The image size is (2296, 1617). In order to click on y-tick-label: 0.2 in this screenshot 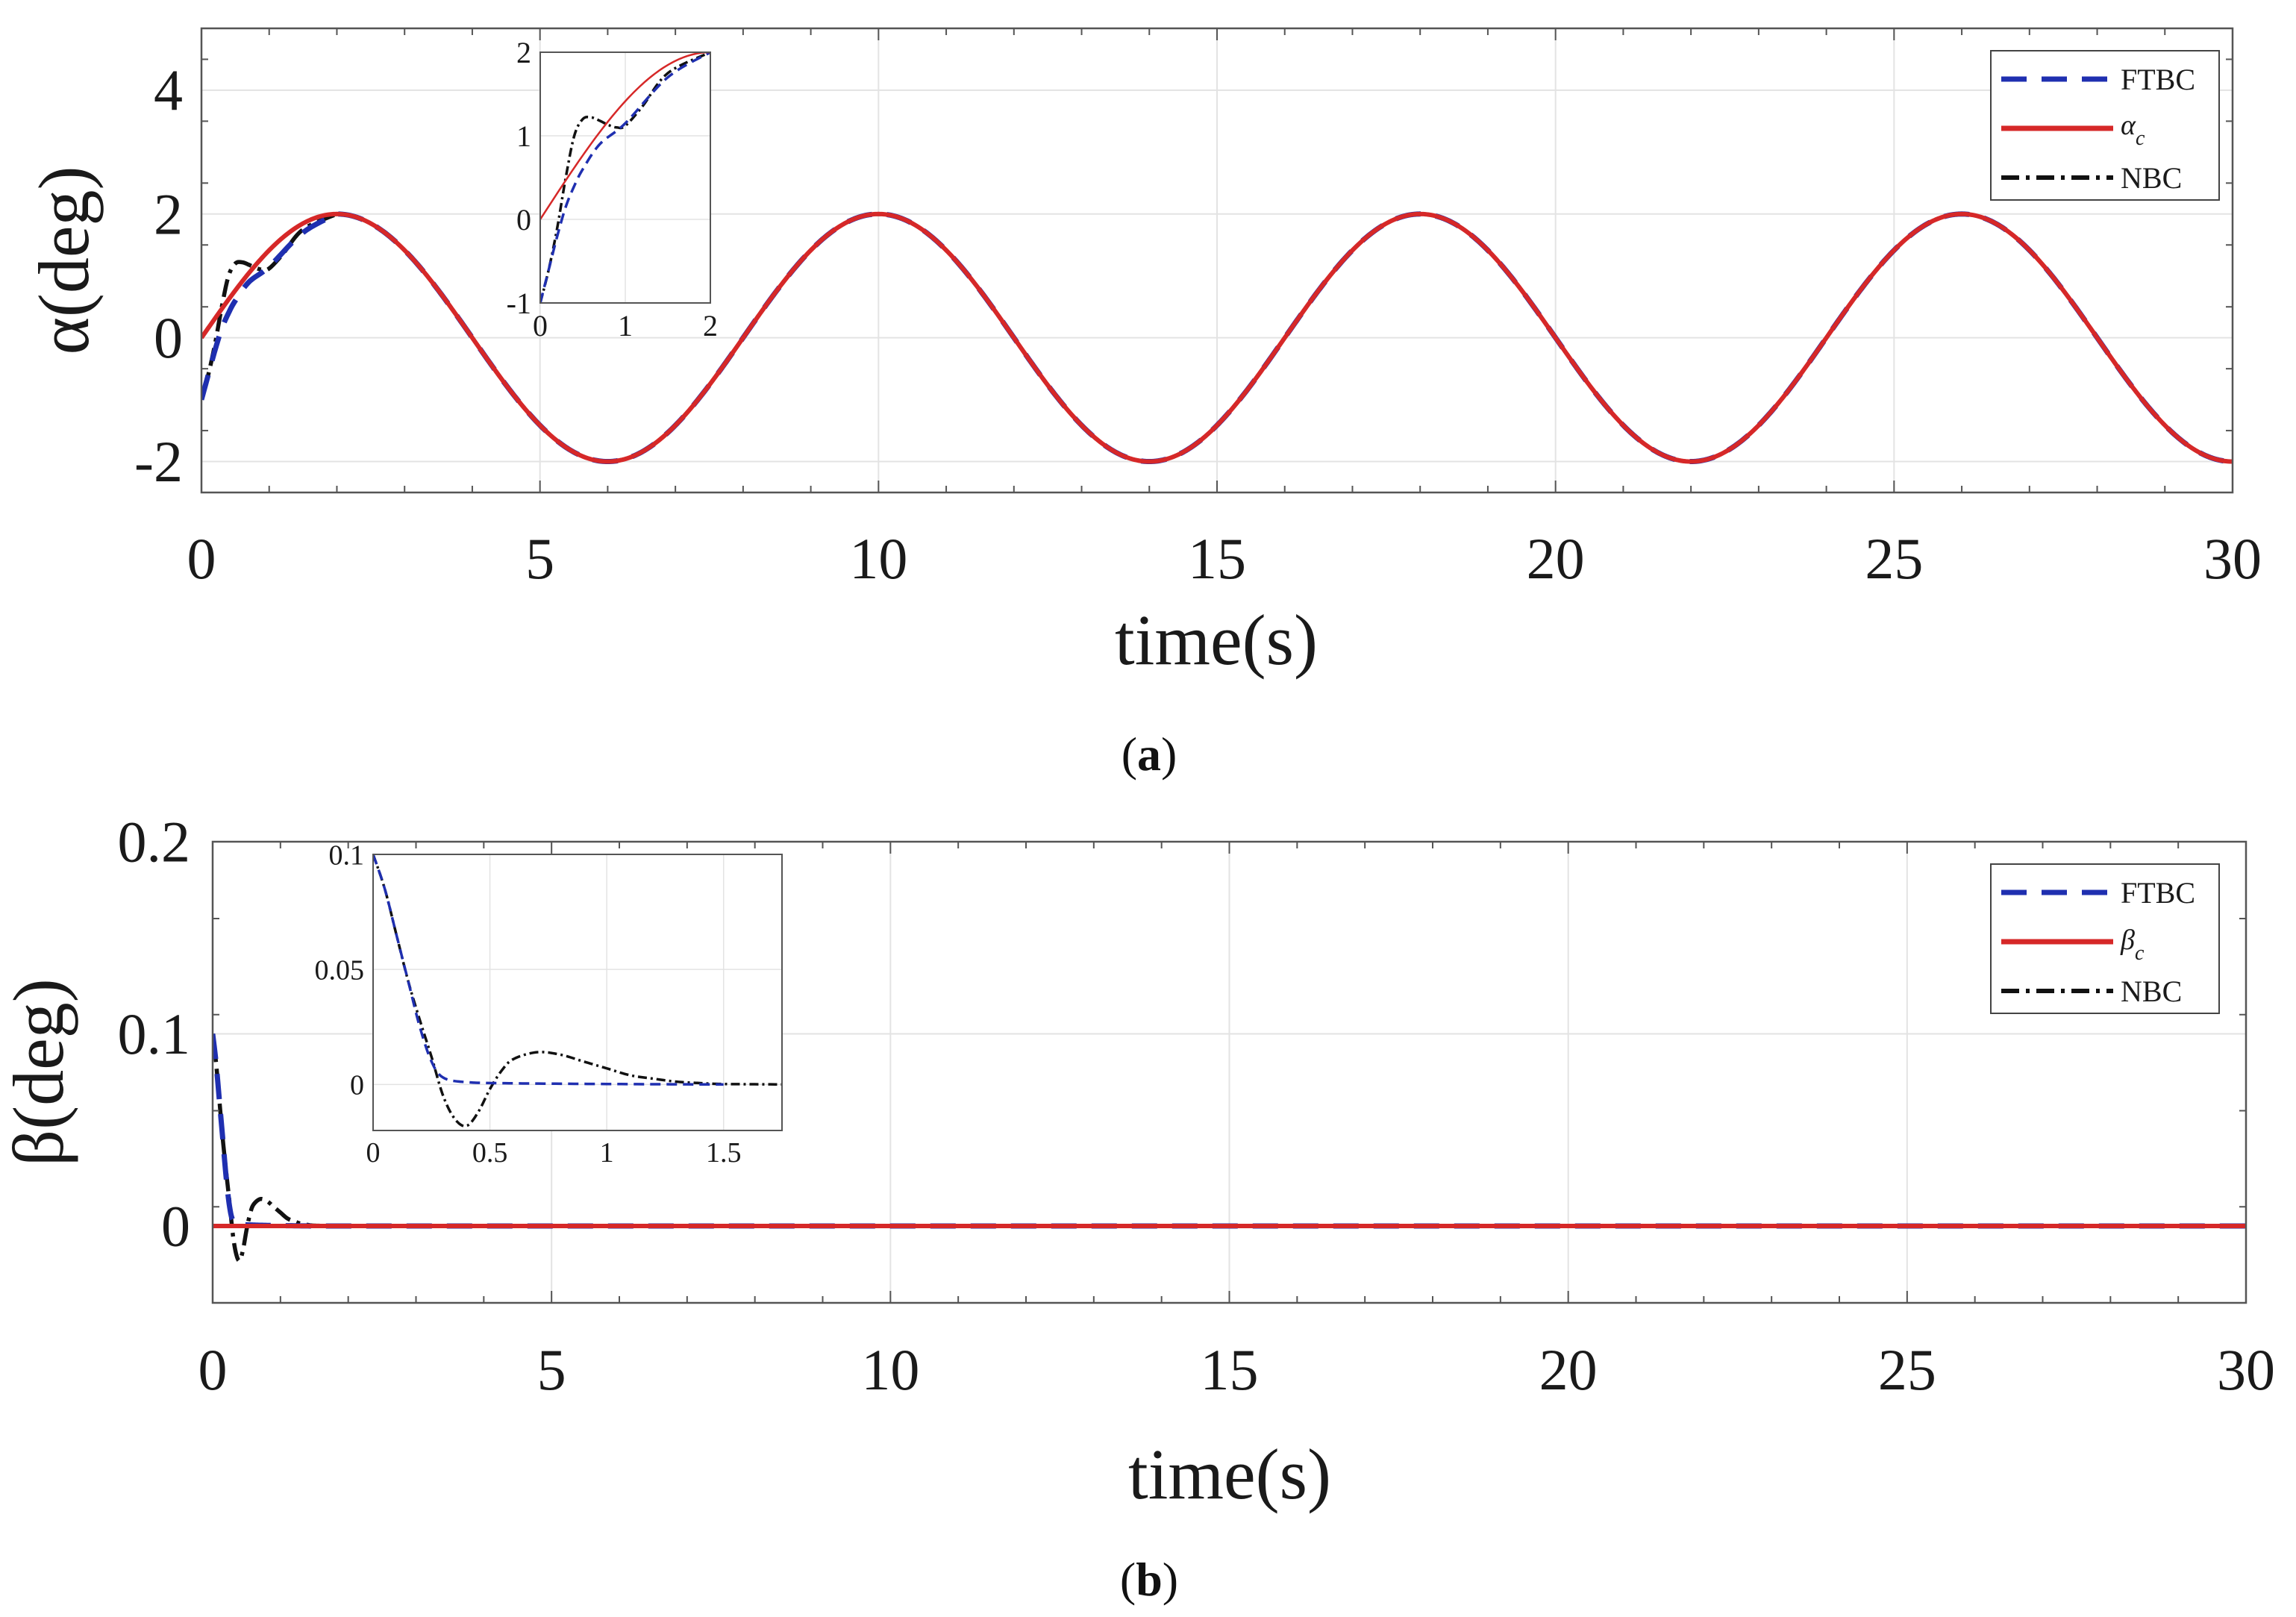, I will do `click(155, 842)`.